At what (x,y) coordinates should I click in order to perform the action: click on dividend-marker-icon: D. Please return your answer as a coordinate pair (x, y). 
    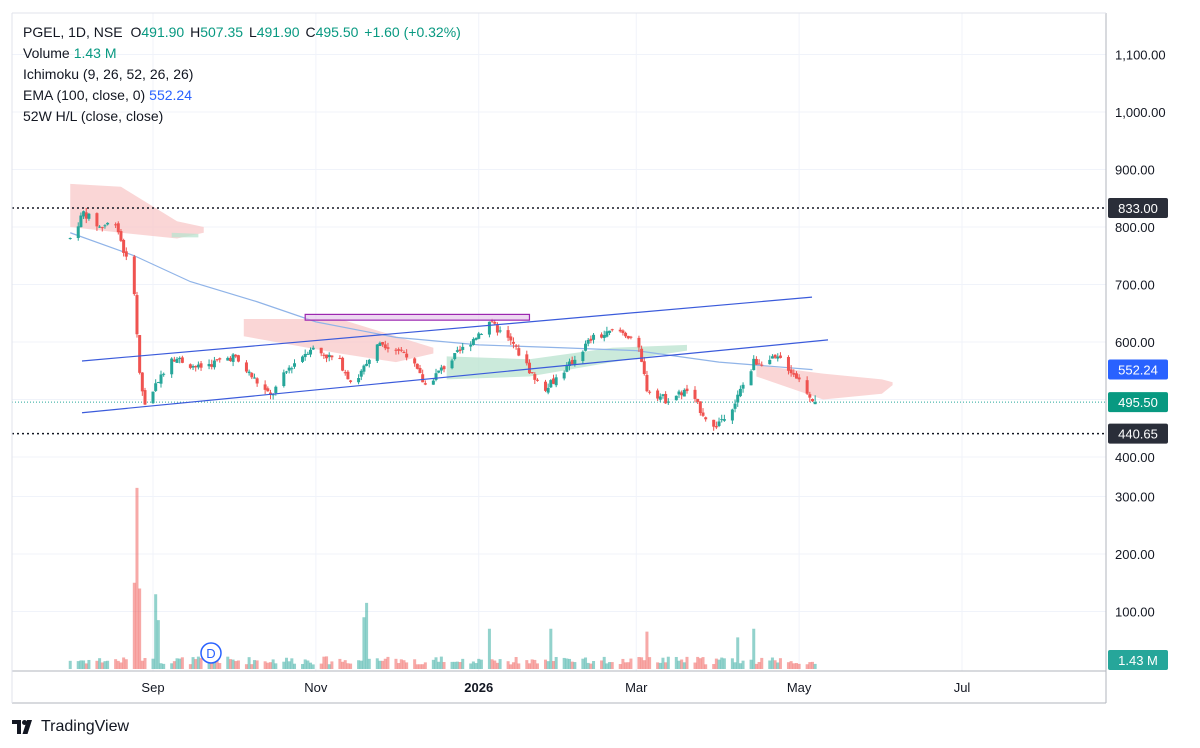
    Looking at the image, I should click on (211, 653).